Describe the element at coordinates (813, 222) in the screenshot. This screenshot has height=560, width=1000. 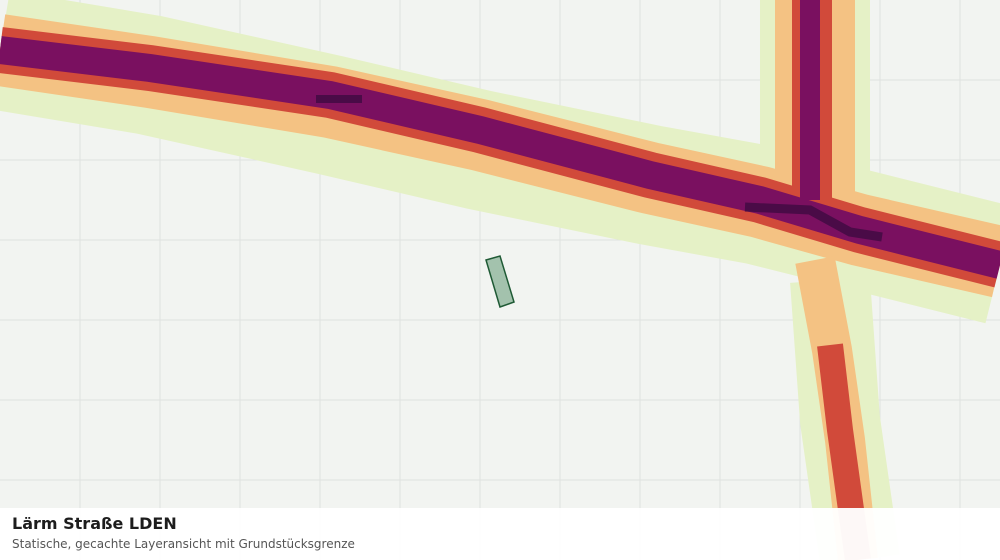
I see `noise-zone-highest` at that location.